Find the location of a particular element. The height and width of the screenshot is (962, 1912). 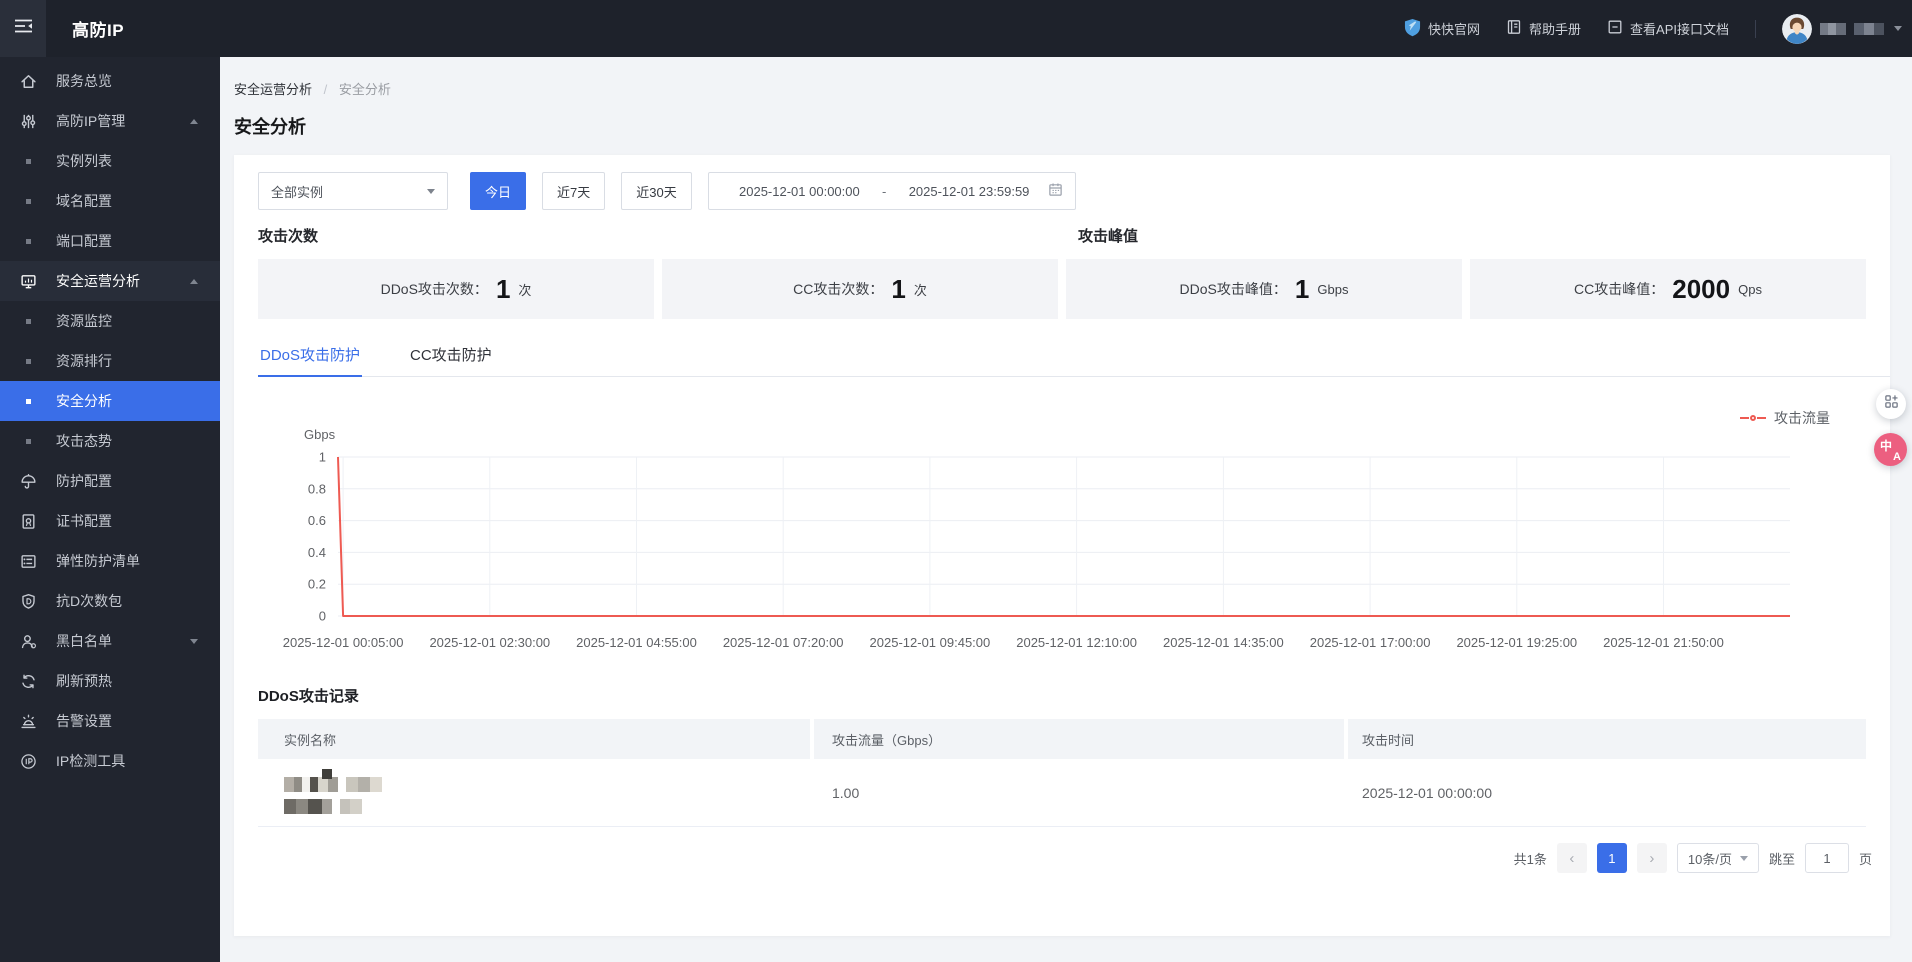

product-title: 高防IP is located at coordinates (98, 30).